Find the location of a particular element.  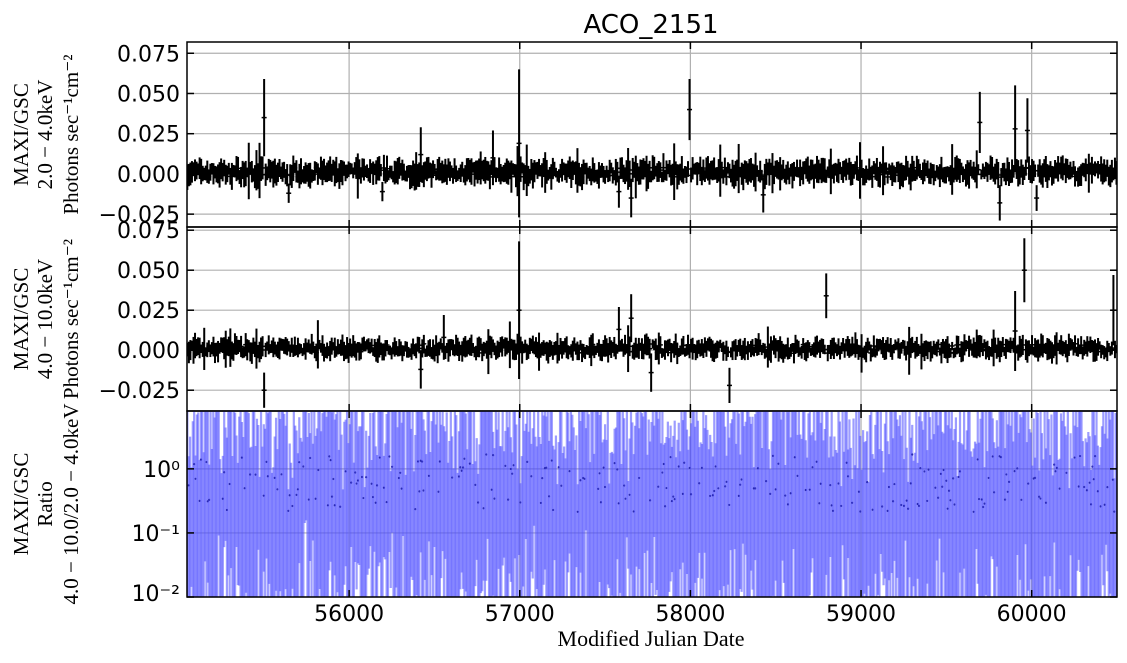

x-tick-label: 56000 is located at coordinates (349, 614).